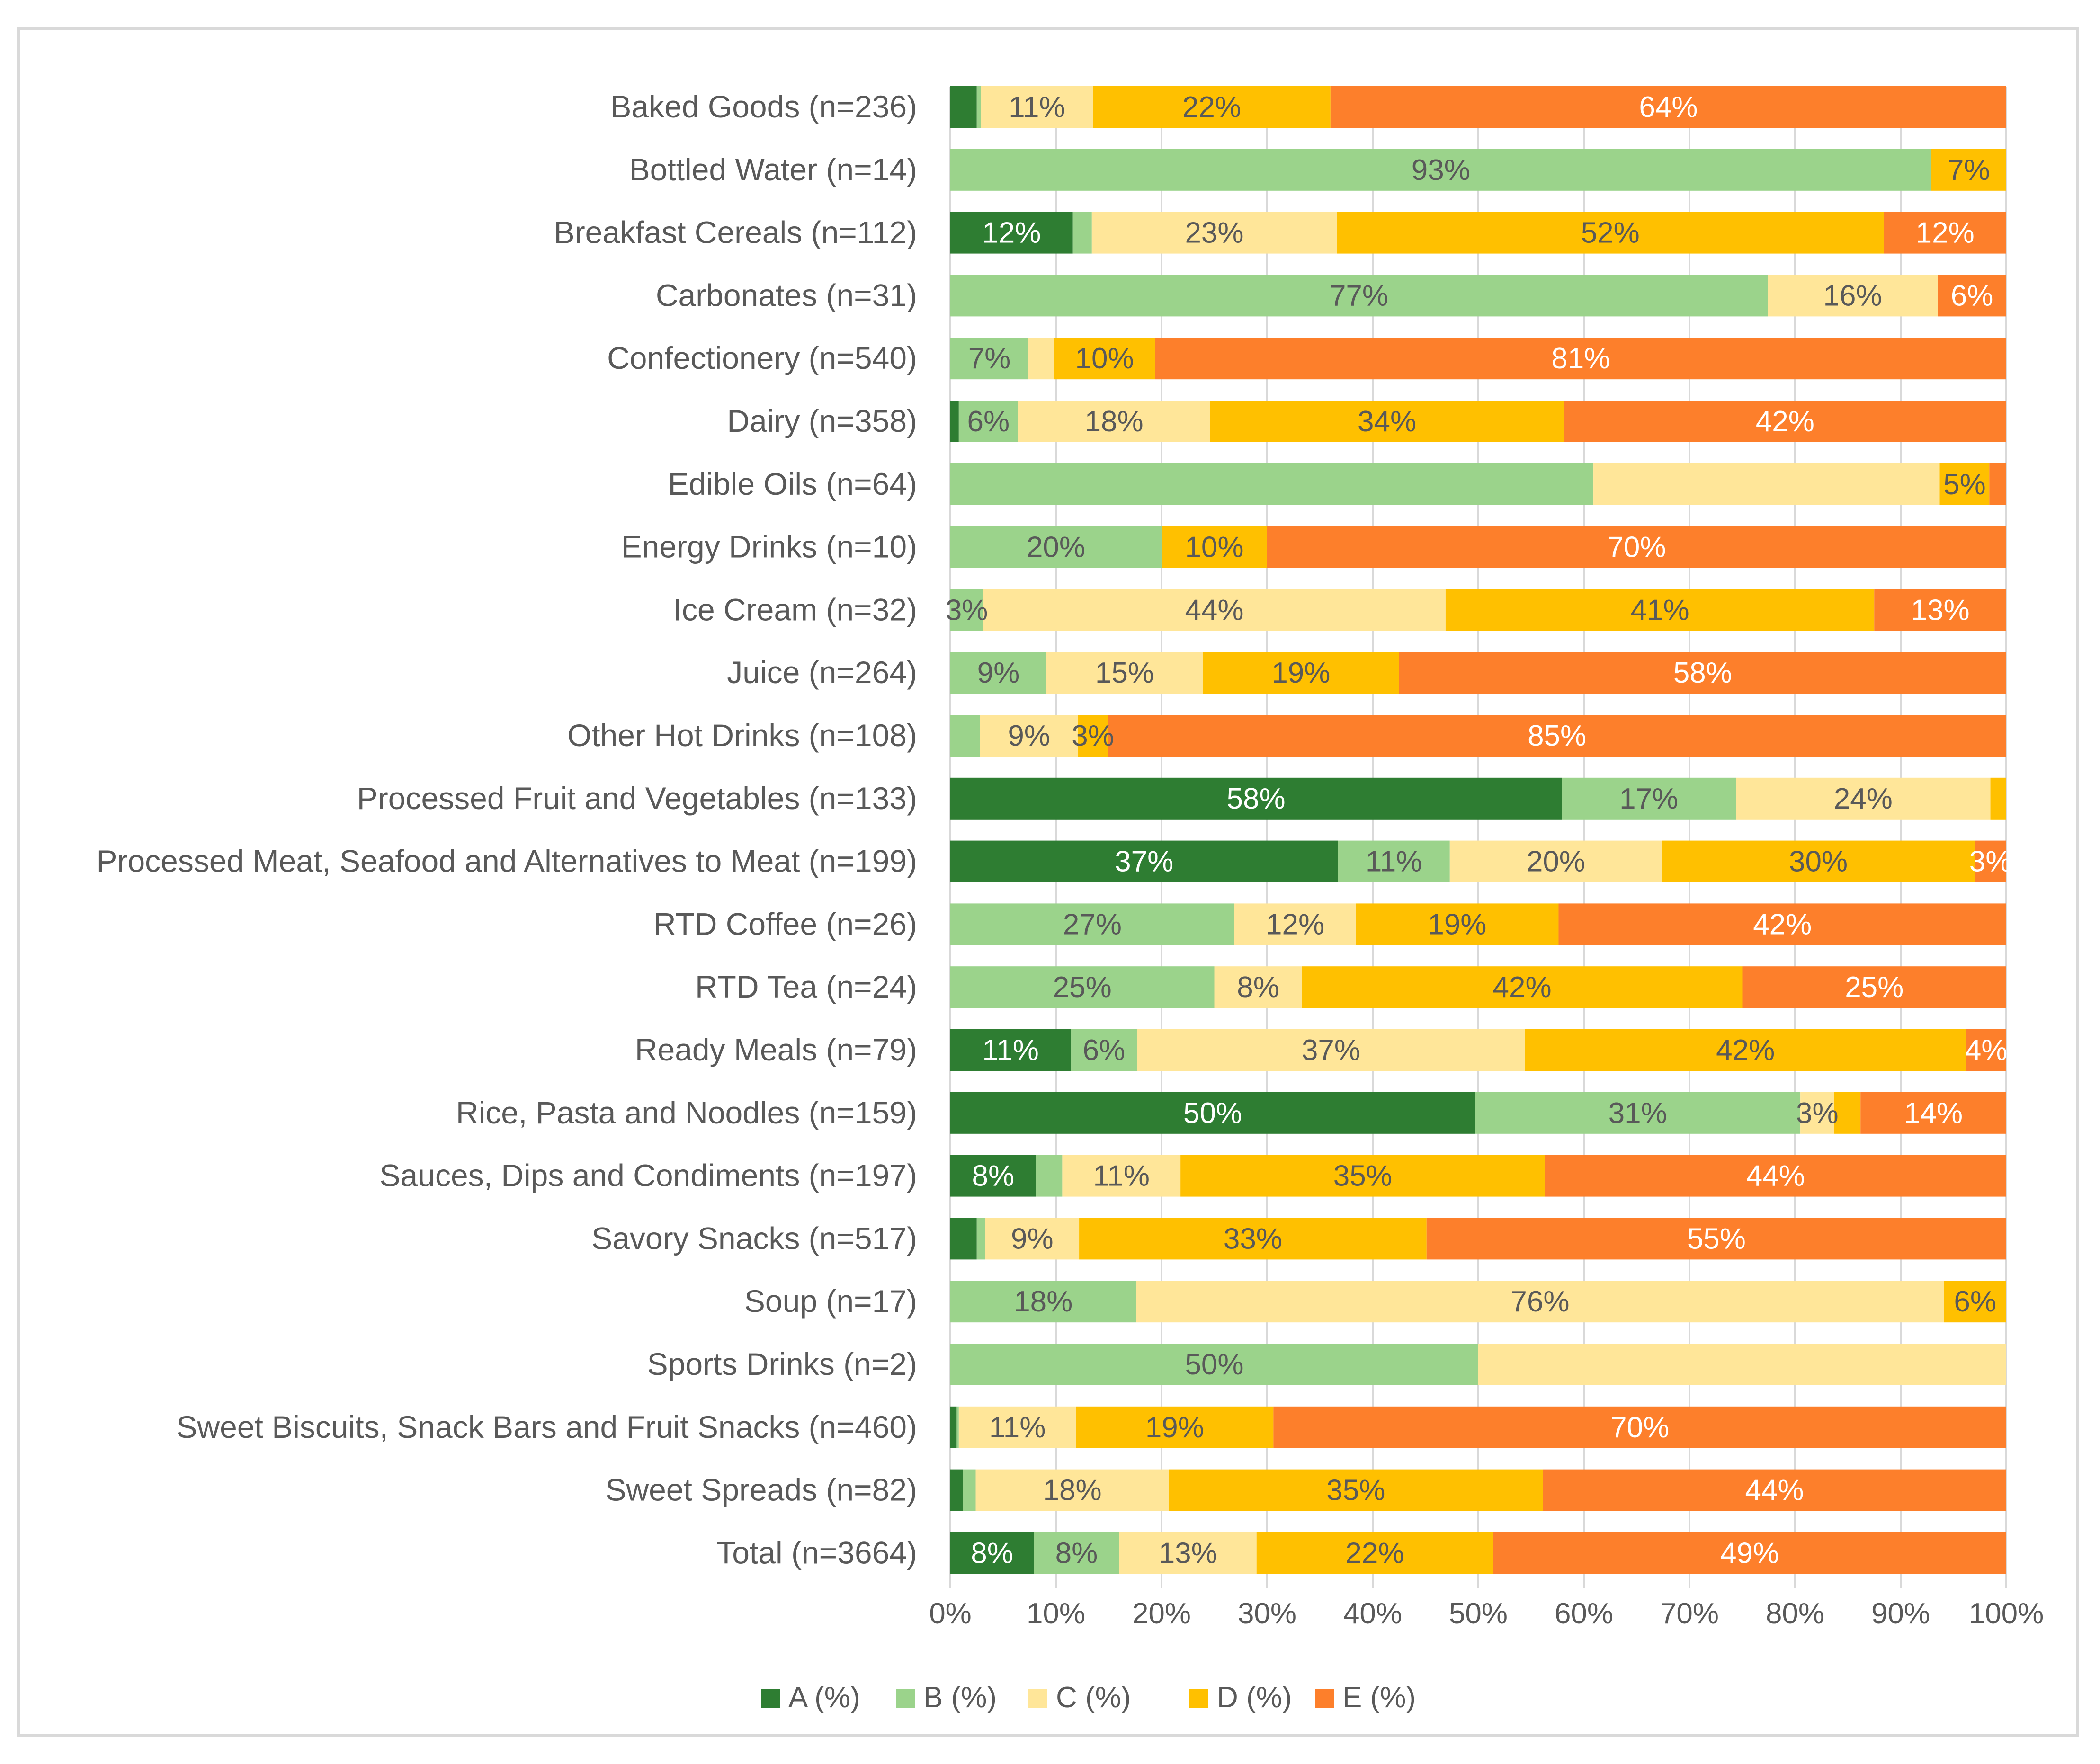 This screenshot has height=1764, width=2100. Describe the element at coordinates (1214, 233) in the screenshot. I see `data-label: 23%` at that location.